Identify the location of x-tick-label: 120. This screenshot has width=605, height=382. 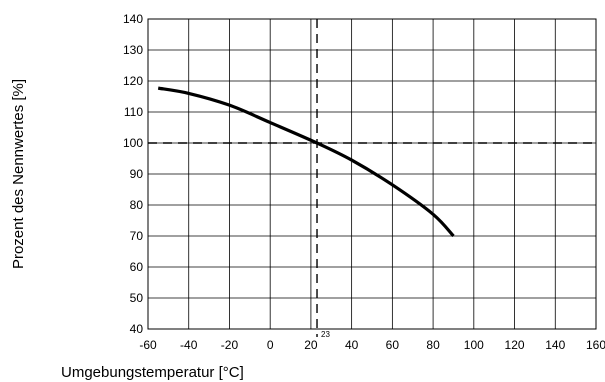
(515, 345).